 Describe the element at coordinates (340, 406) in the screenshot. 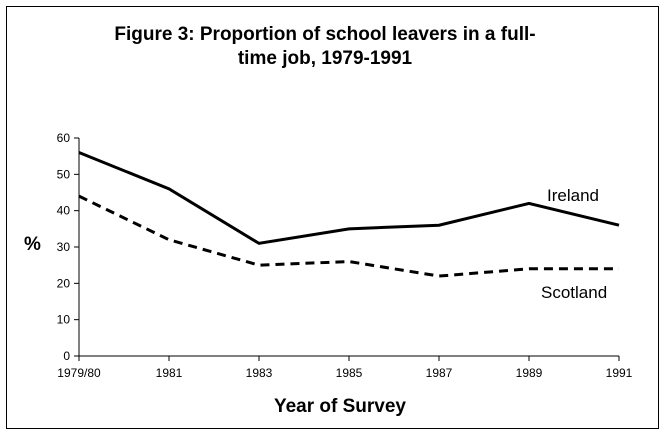

I see `x-axis-label: Year of Survey` at that location.